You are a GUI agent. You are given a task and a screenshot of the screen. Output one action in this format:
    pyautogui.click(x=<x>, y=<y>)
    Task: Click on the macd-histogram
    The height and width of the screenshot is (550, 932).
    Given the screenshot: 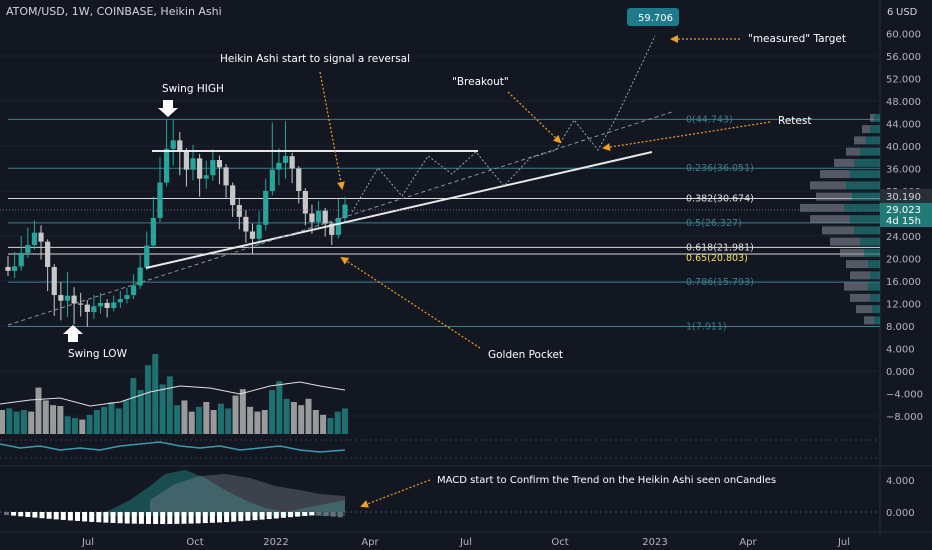 What is the action you would take?
    pyautogui.click(x=173, y=518)
    